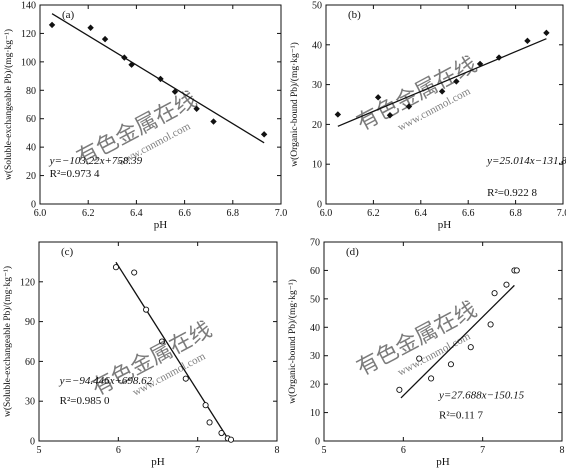  Describe the element at coordinates (324, 450) in the screenshot. I see `x-tick-label: 5` at that location.